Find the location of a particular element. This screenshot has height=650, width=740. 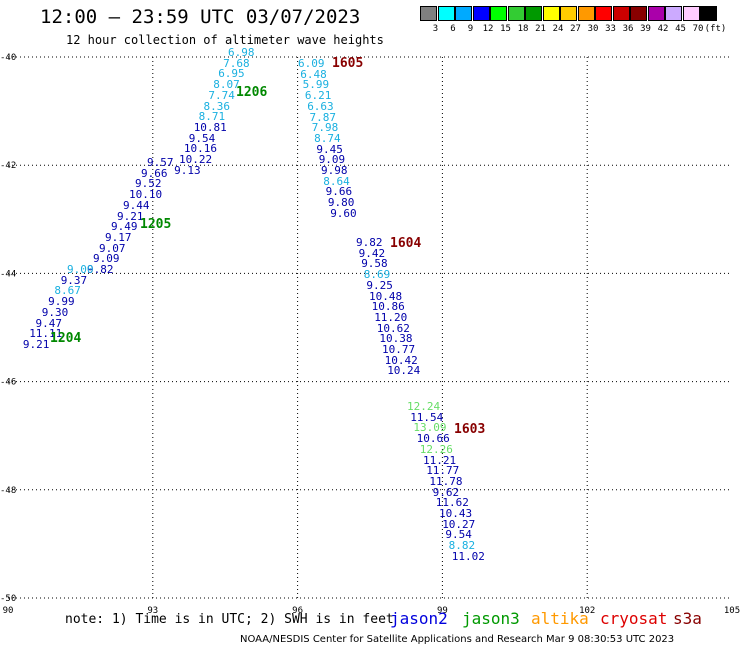

latitude-tick-label: -42 is located at coordinates (8, 166).